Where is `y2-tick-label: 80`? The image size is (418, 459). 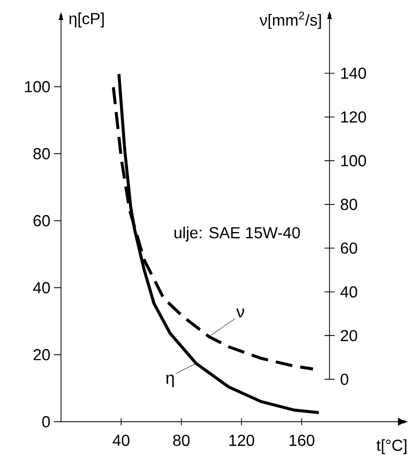
y2-tick-label: 80 is located at coordinates (349, 204).